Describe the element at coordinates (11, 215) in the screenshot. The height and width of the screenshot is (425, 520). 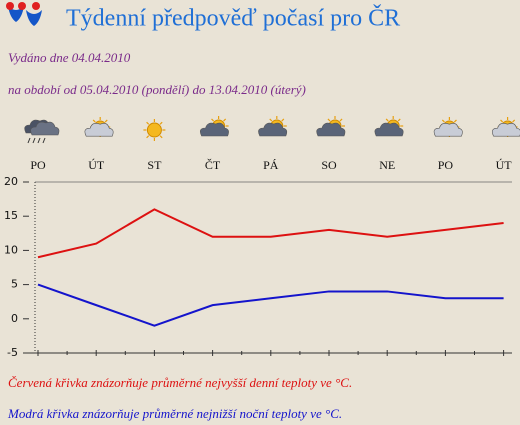
I see `y-tick-label: 15` at that location.